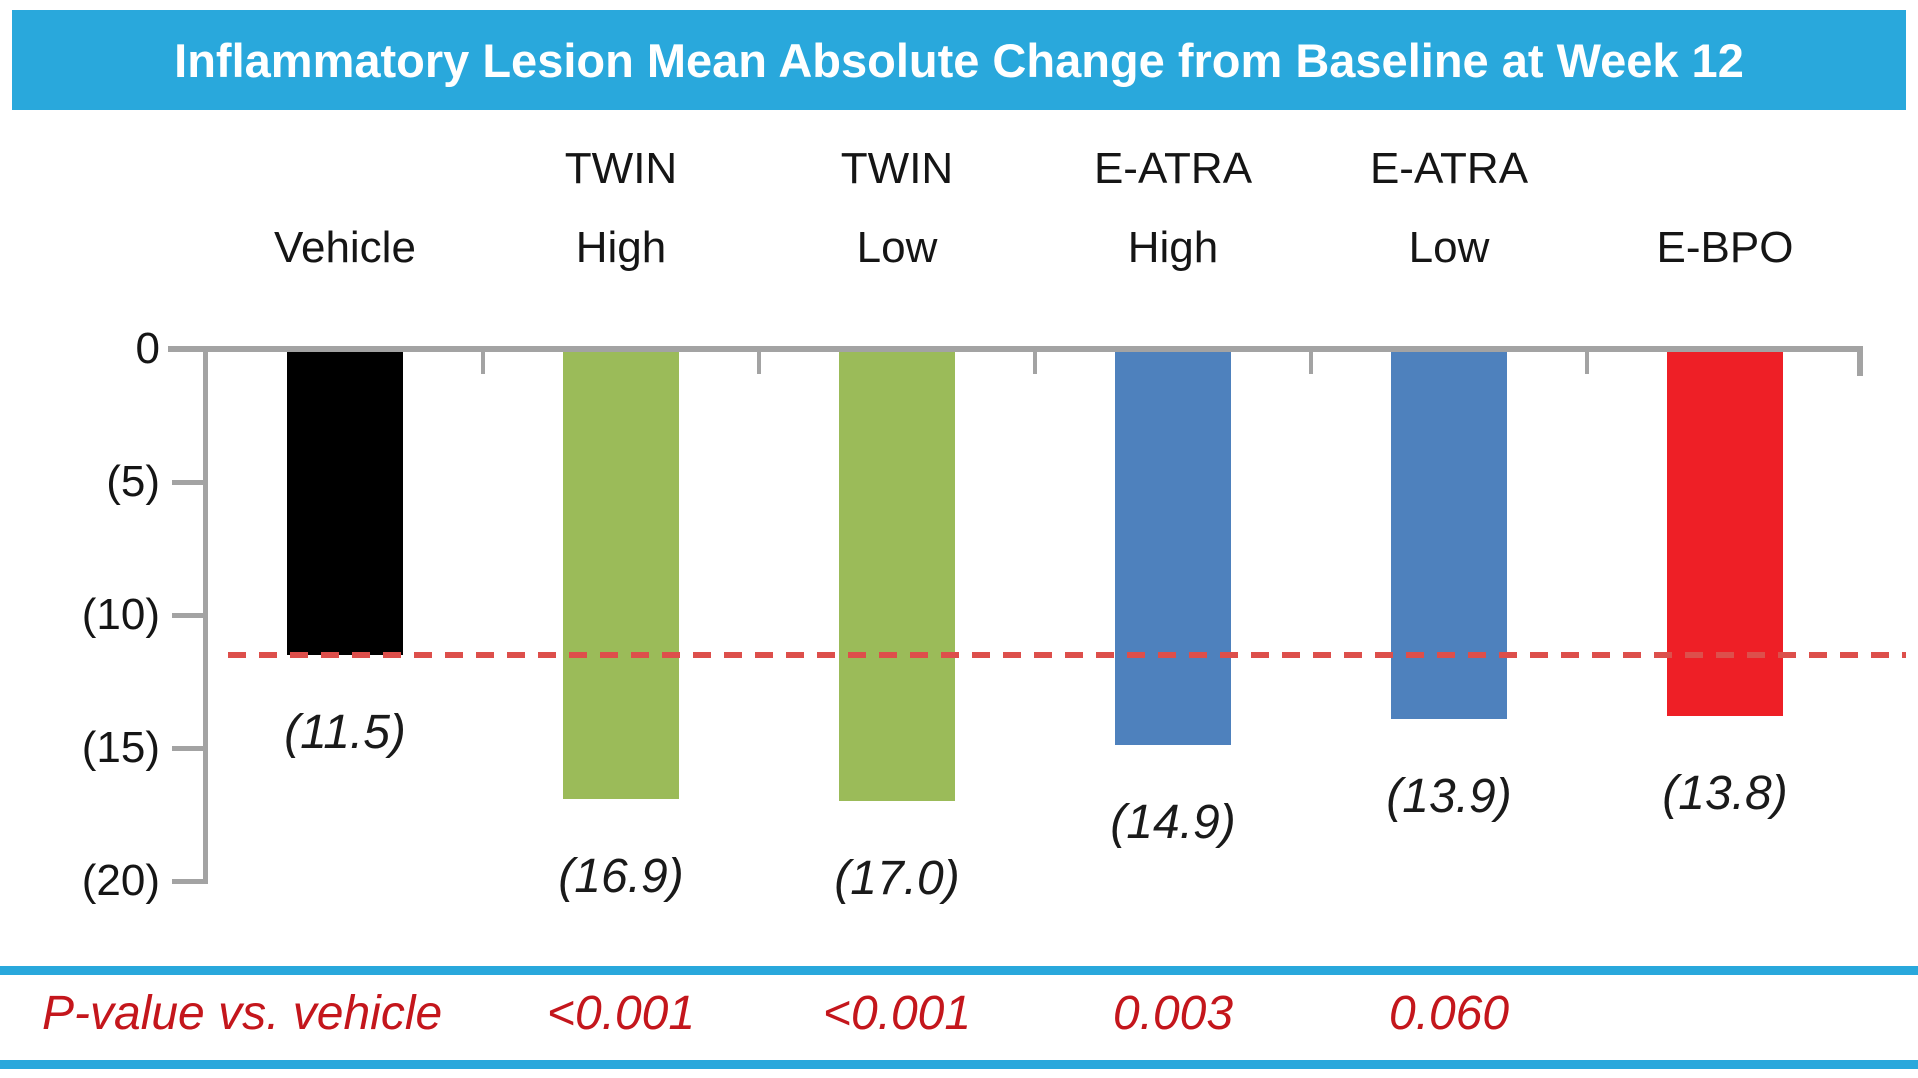 The width and height of the screenshot is (1918, 1078). I want to click on y-axis-tick-label: (20), so click(120, 880).